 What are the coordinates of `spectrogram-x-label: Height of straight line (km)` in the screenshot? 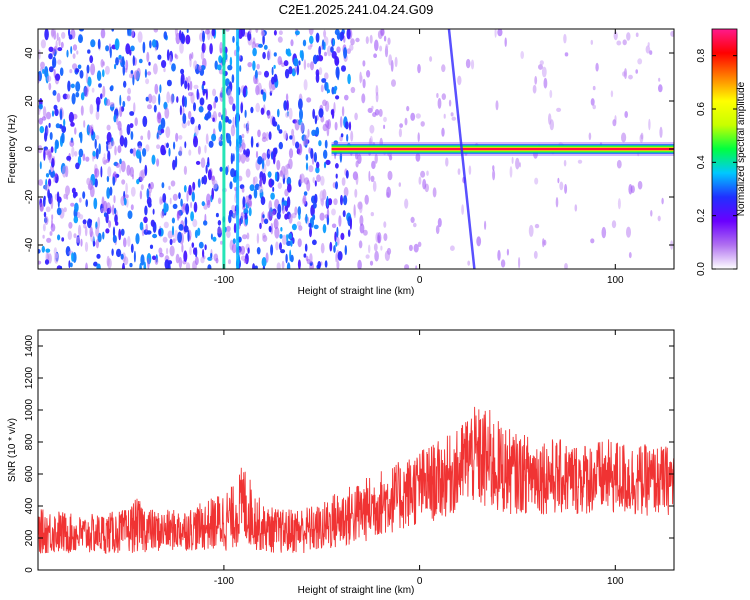 It's located at (356, 291).